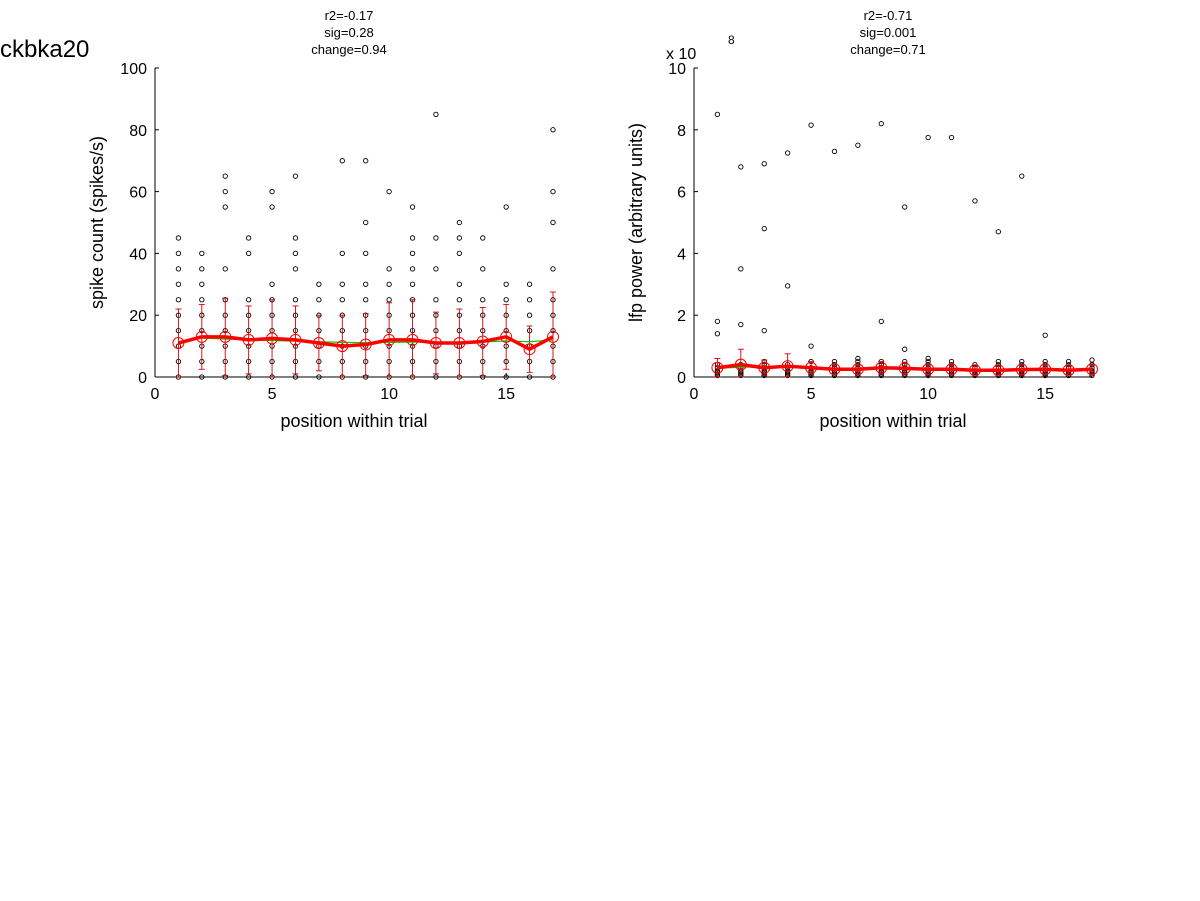  What do you see at coordinates (681, 316) in the screenshot?
I see `y-tick-label: 2` at bounding box center [681, 316].